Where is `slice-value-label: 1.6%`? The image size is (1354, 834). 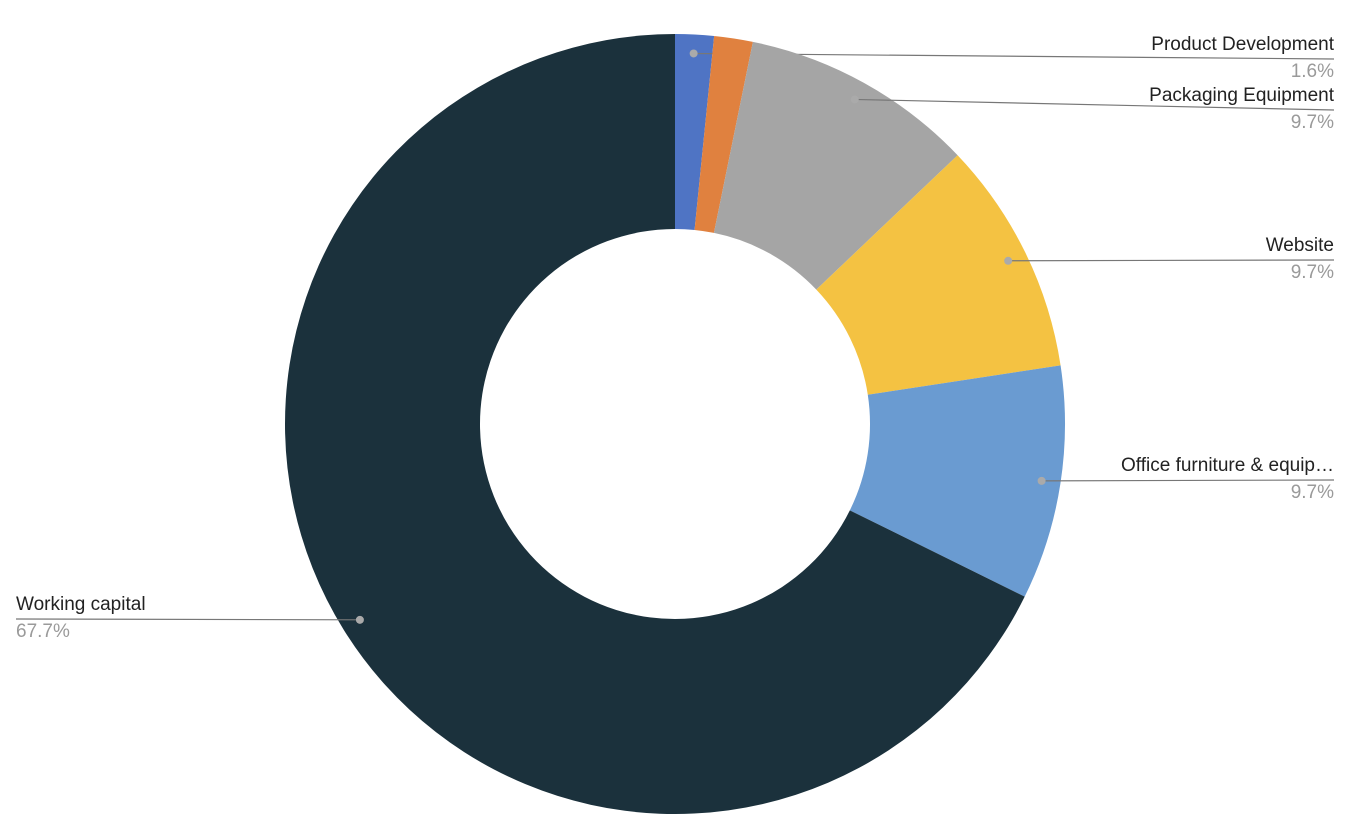 slice-value-label: 1.6% is located at coordinates (1312, 71).